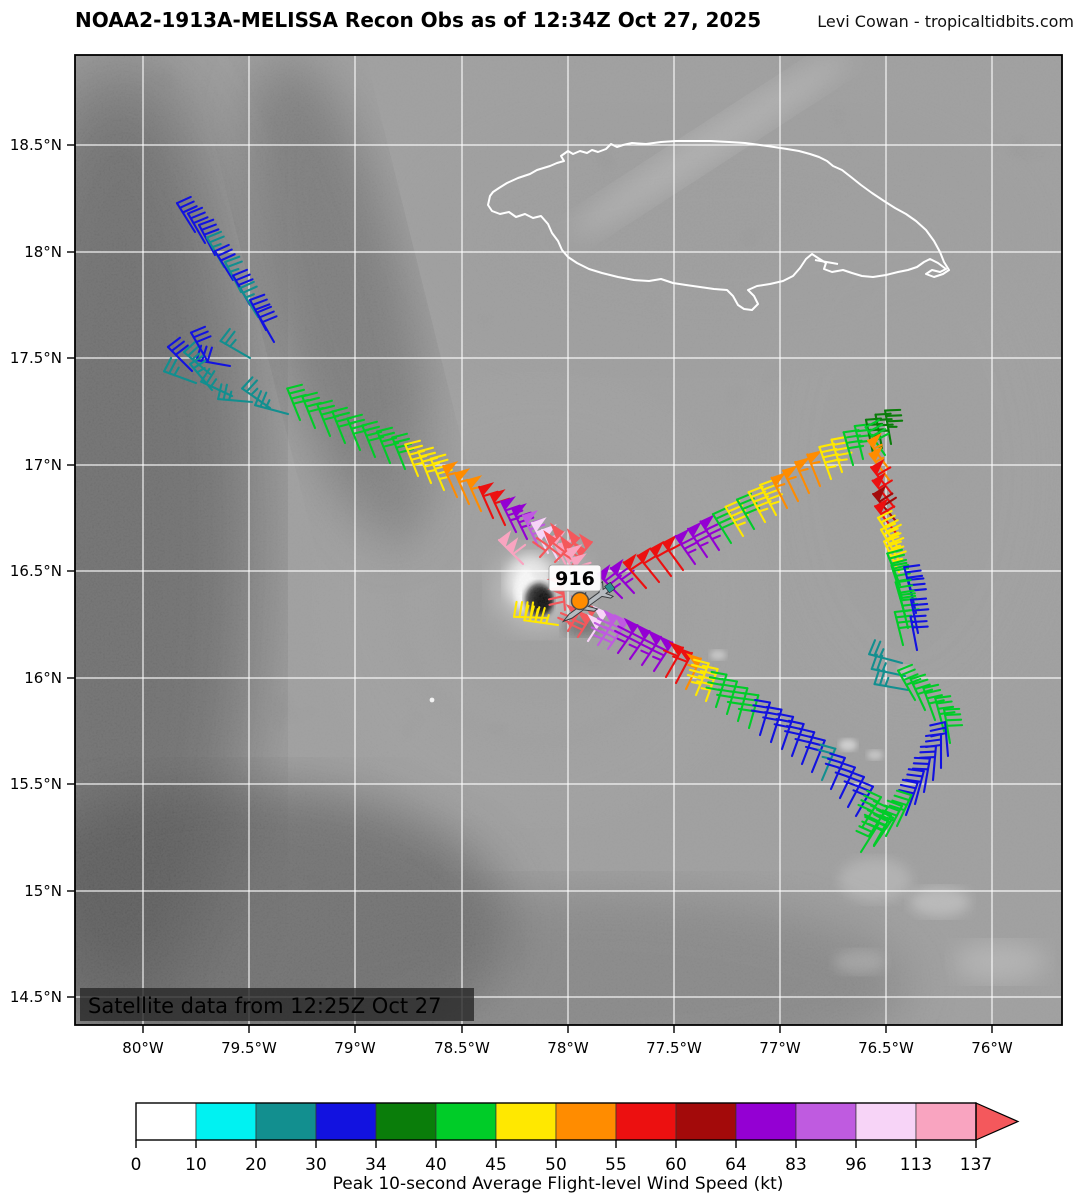 This screenshot has width=1080, height=1203. I want to click on lat-tick-label: 18°N, so click(43, 252).